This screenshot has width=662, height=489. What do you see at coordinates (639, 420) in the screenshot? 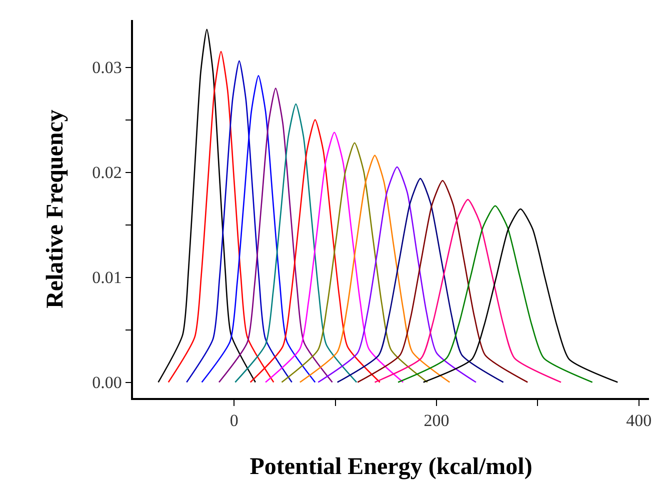
I see `x-tick-label: 400` at bounding box center [639, 420].